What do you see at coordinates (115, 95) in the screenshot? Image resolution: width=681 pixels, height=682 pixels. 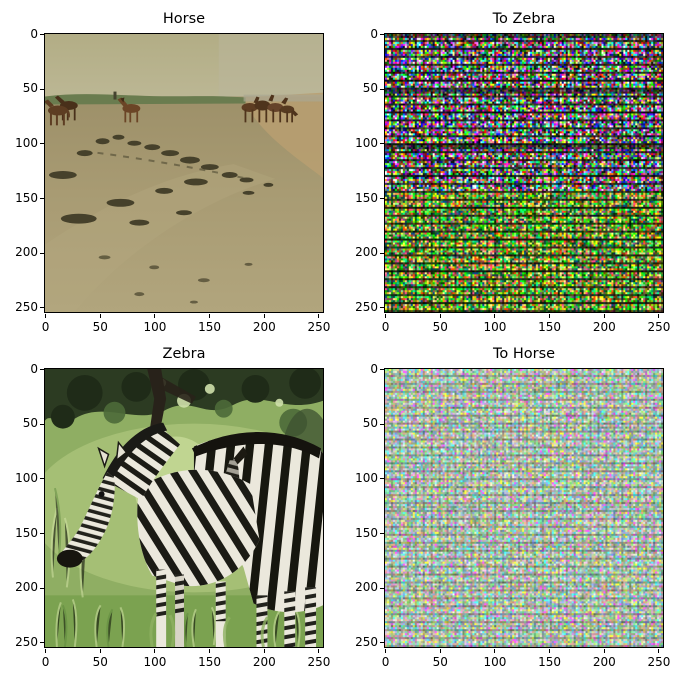 I see `distant-figure` at bounding box center [115, 95].